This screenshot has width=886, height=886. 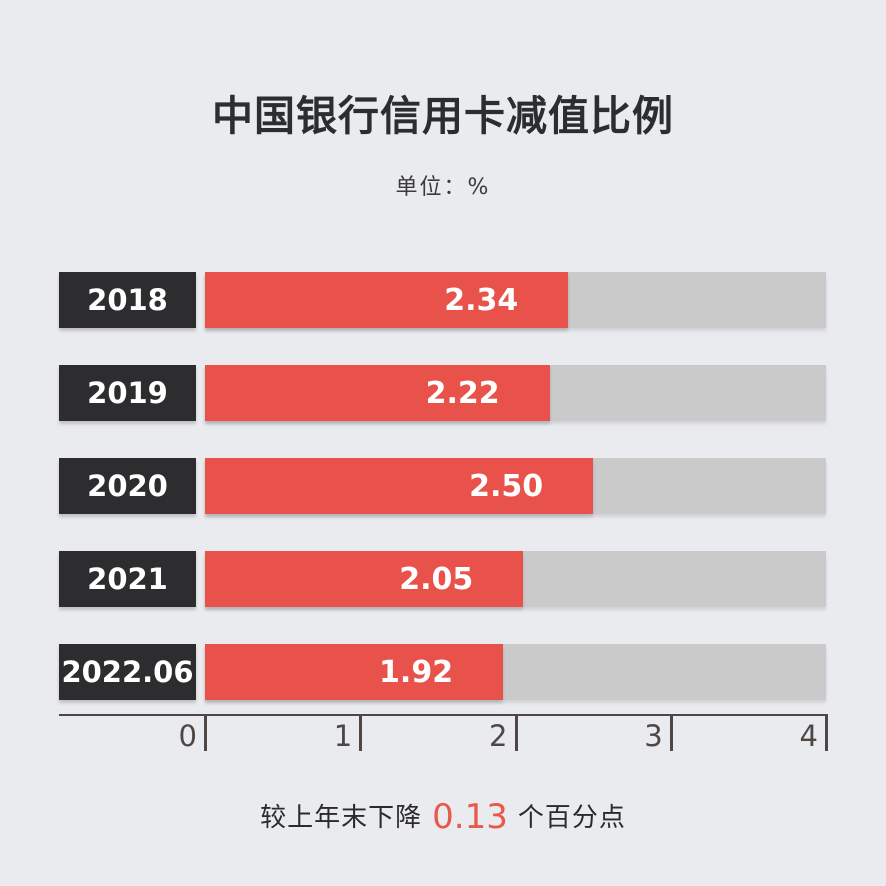 I want to click on bar-track: 1.92, so click(x=515, y=672).